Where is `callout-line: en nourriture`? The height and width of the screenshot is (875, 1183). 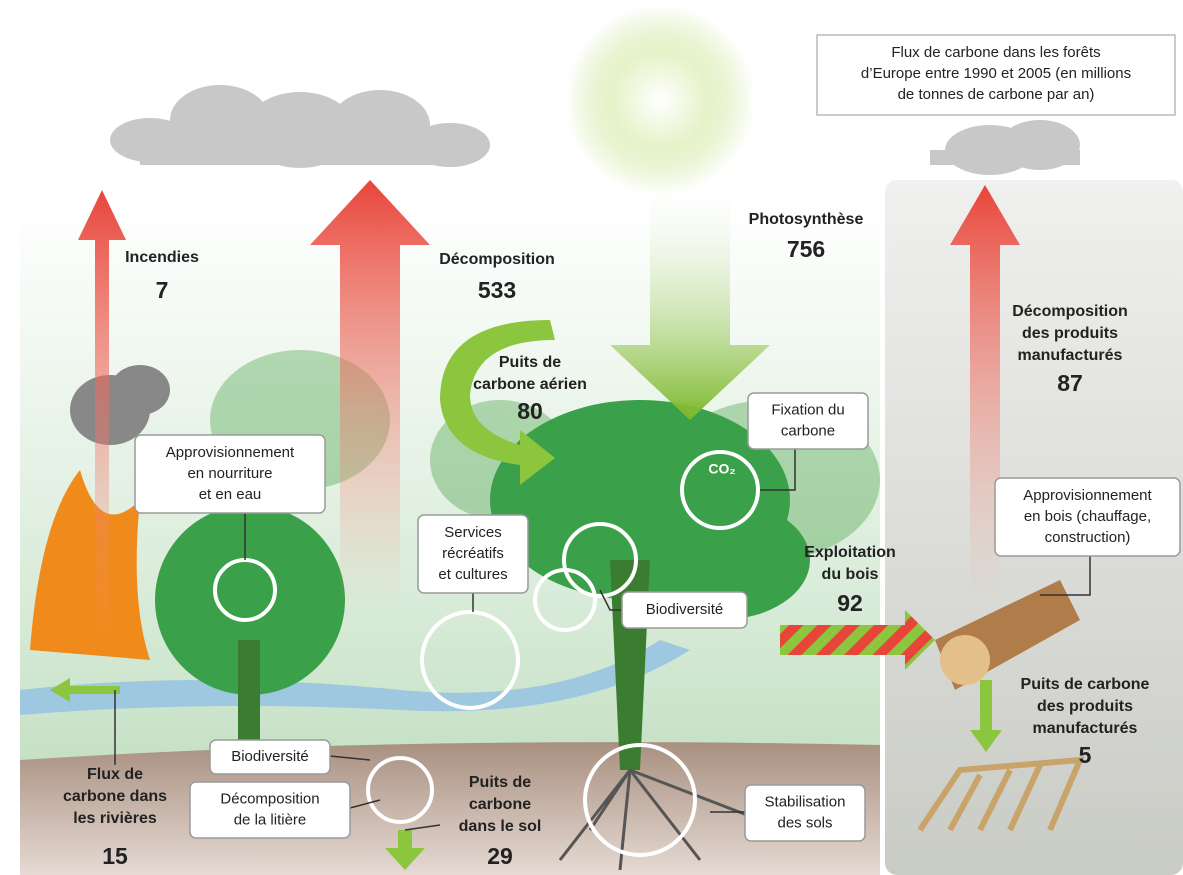 callout-line: en nourriture is located at coordinates (229, 473).